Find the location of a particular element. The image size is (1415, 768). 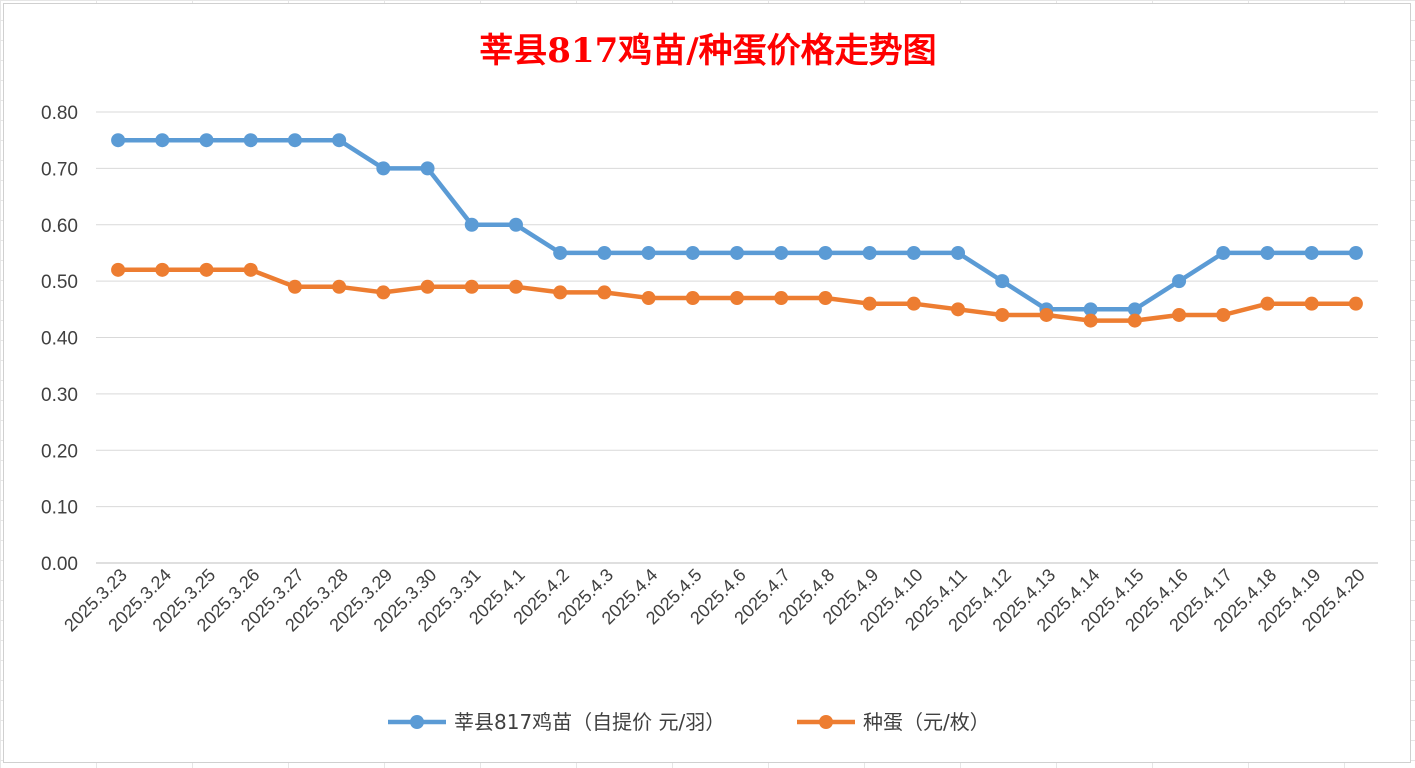

chart-title: 莘县817鸡苗/种蛋价格走势图 is located at coordinates (707, 51).